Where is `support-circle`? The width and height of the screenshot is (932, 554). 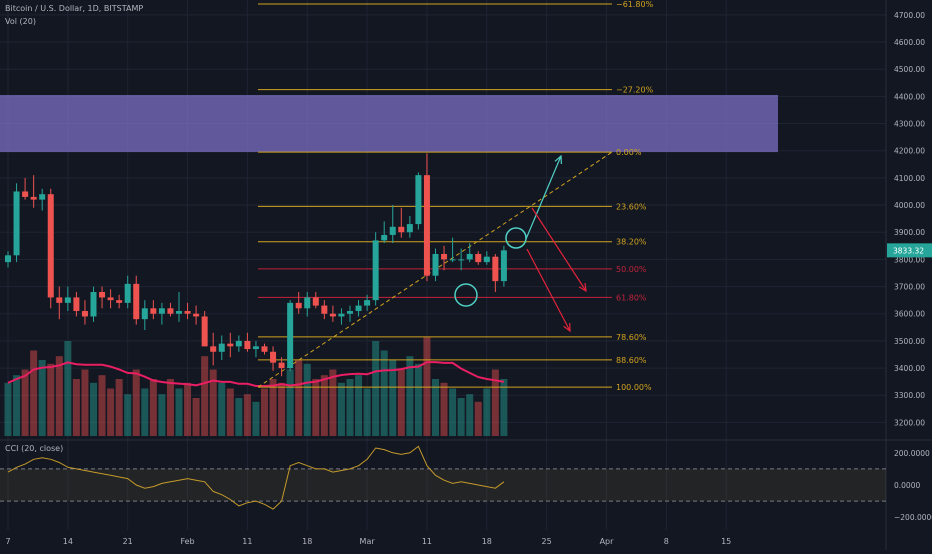
support-circle is located at coordinates (466, 295).